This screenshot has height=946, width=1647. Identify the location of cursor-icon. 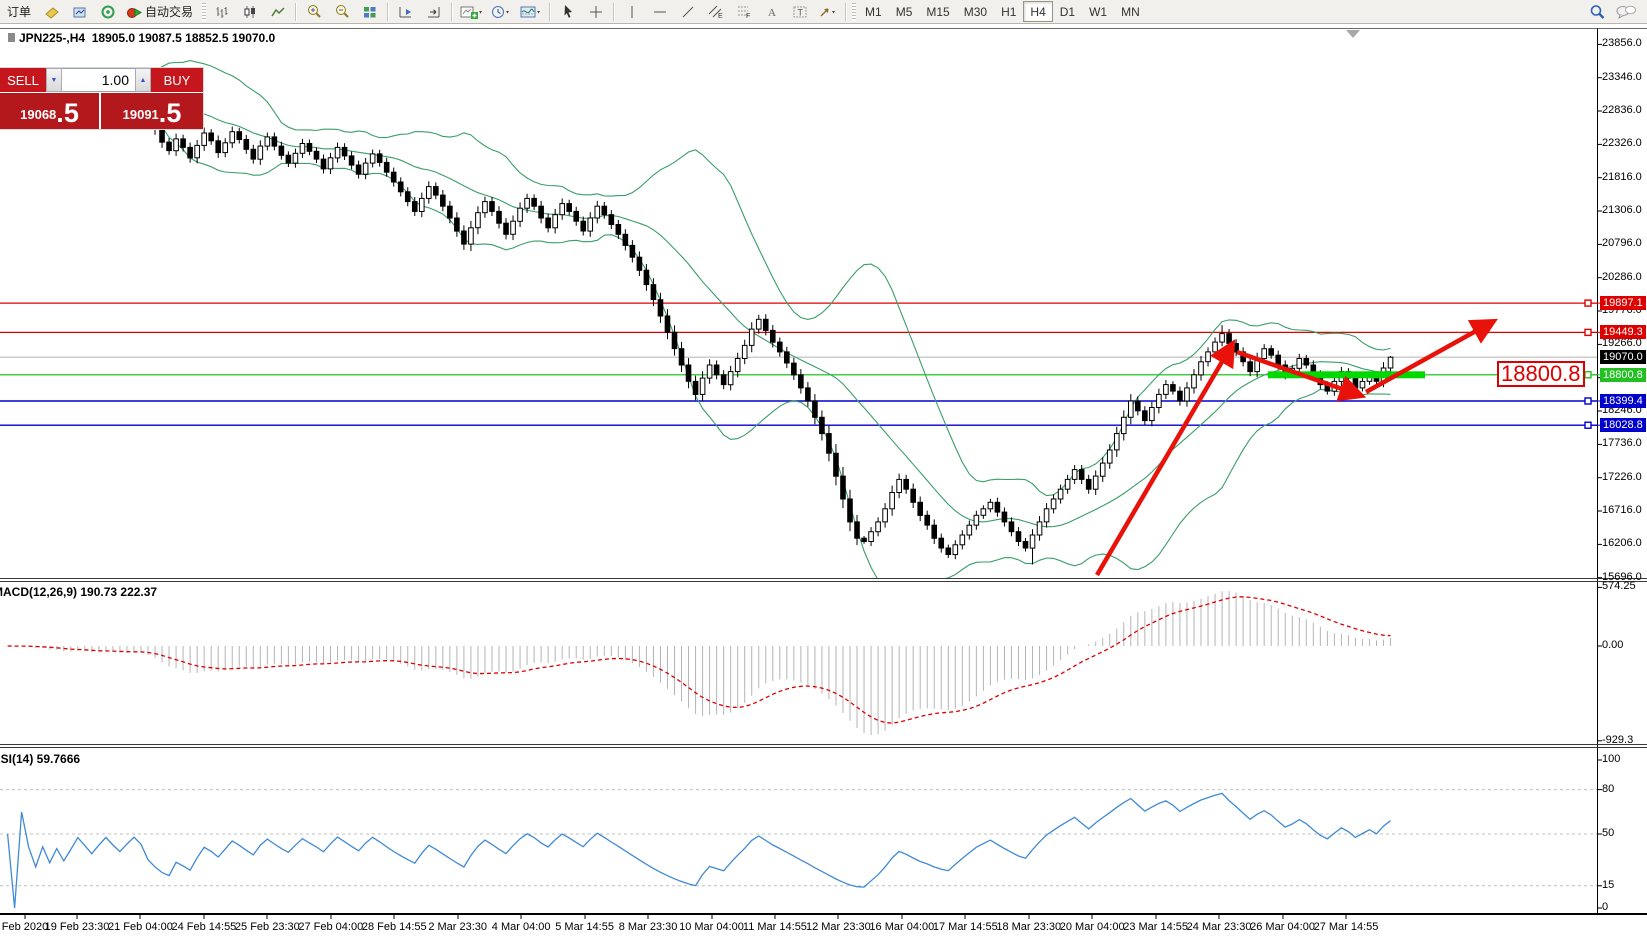
(568, 11).